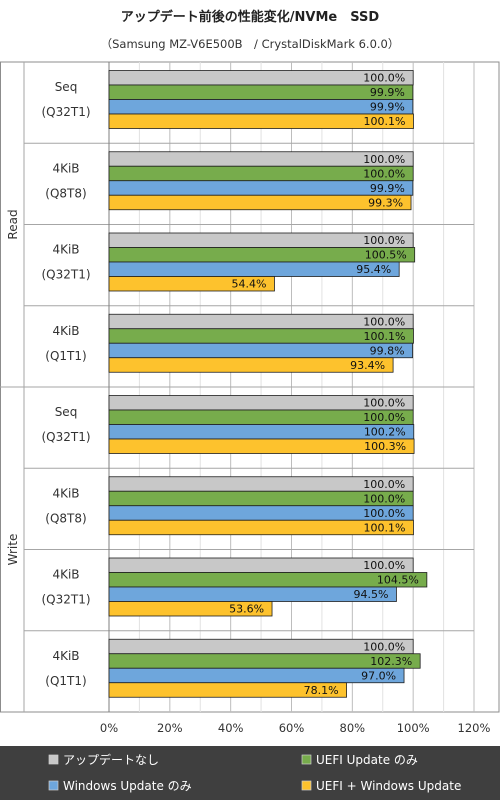 This screenshot has width=500, height=800. I want to click on group-label: Read, so click(13, 224).